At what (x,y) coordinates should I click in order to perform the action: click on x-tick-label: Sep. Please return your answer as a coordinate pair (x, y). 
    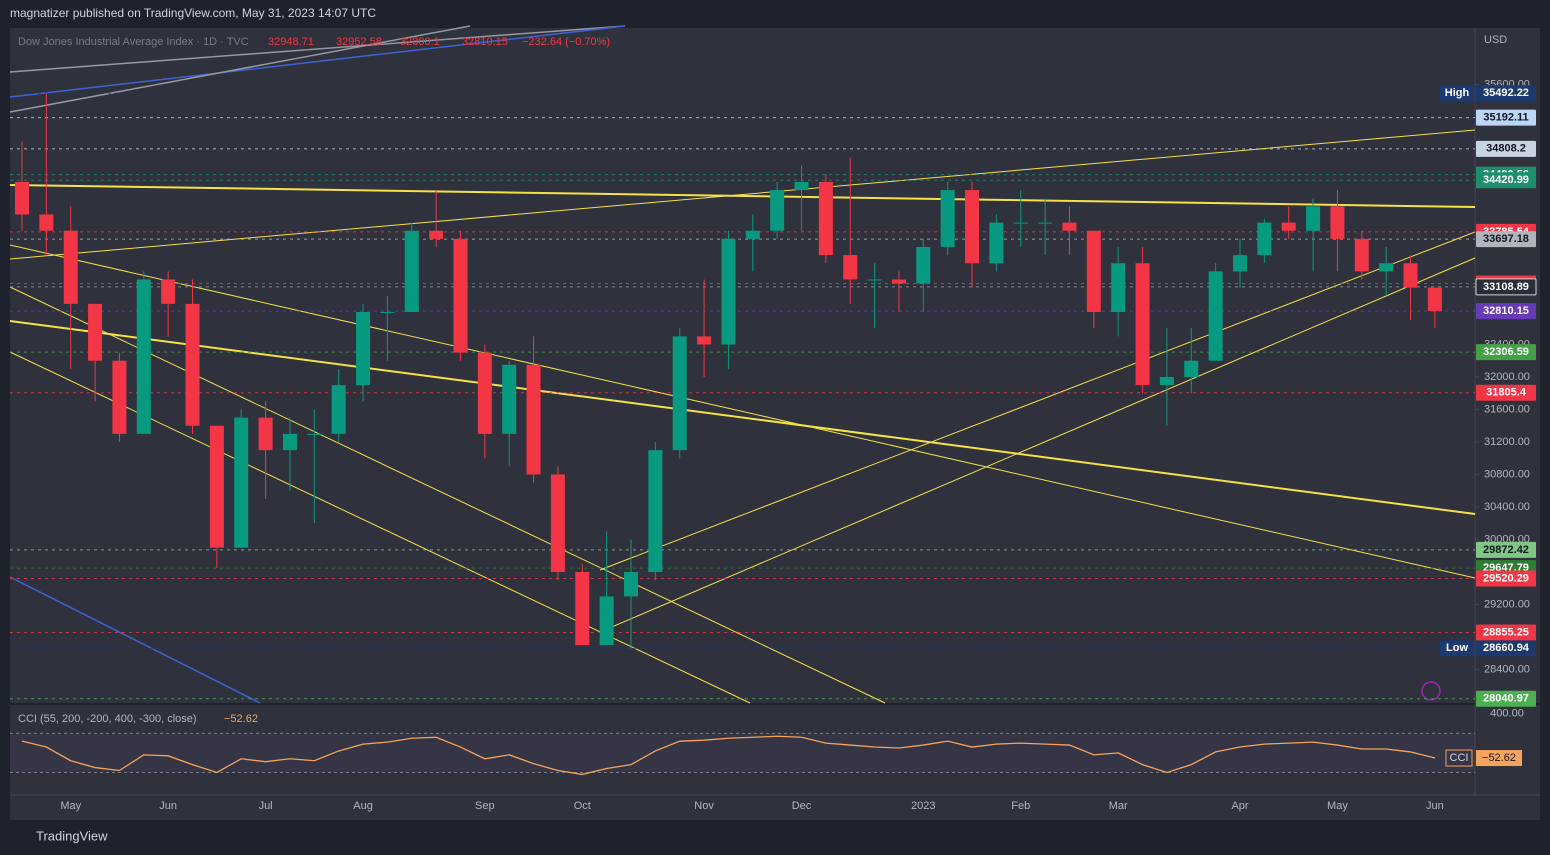
    Looking at the image, I should click on (485, 806).